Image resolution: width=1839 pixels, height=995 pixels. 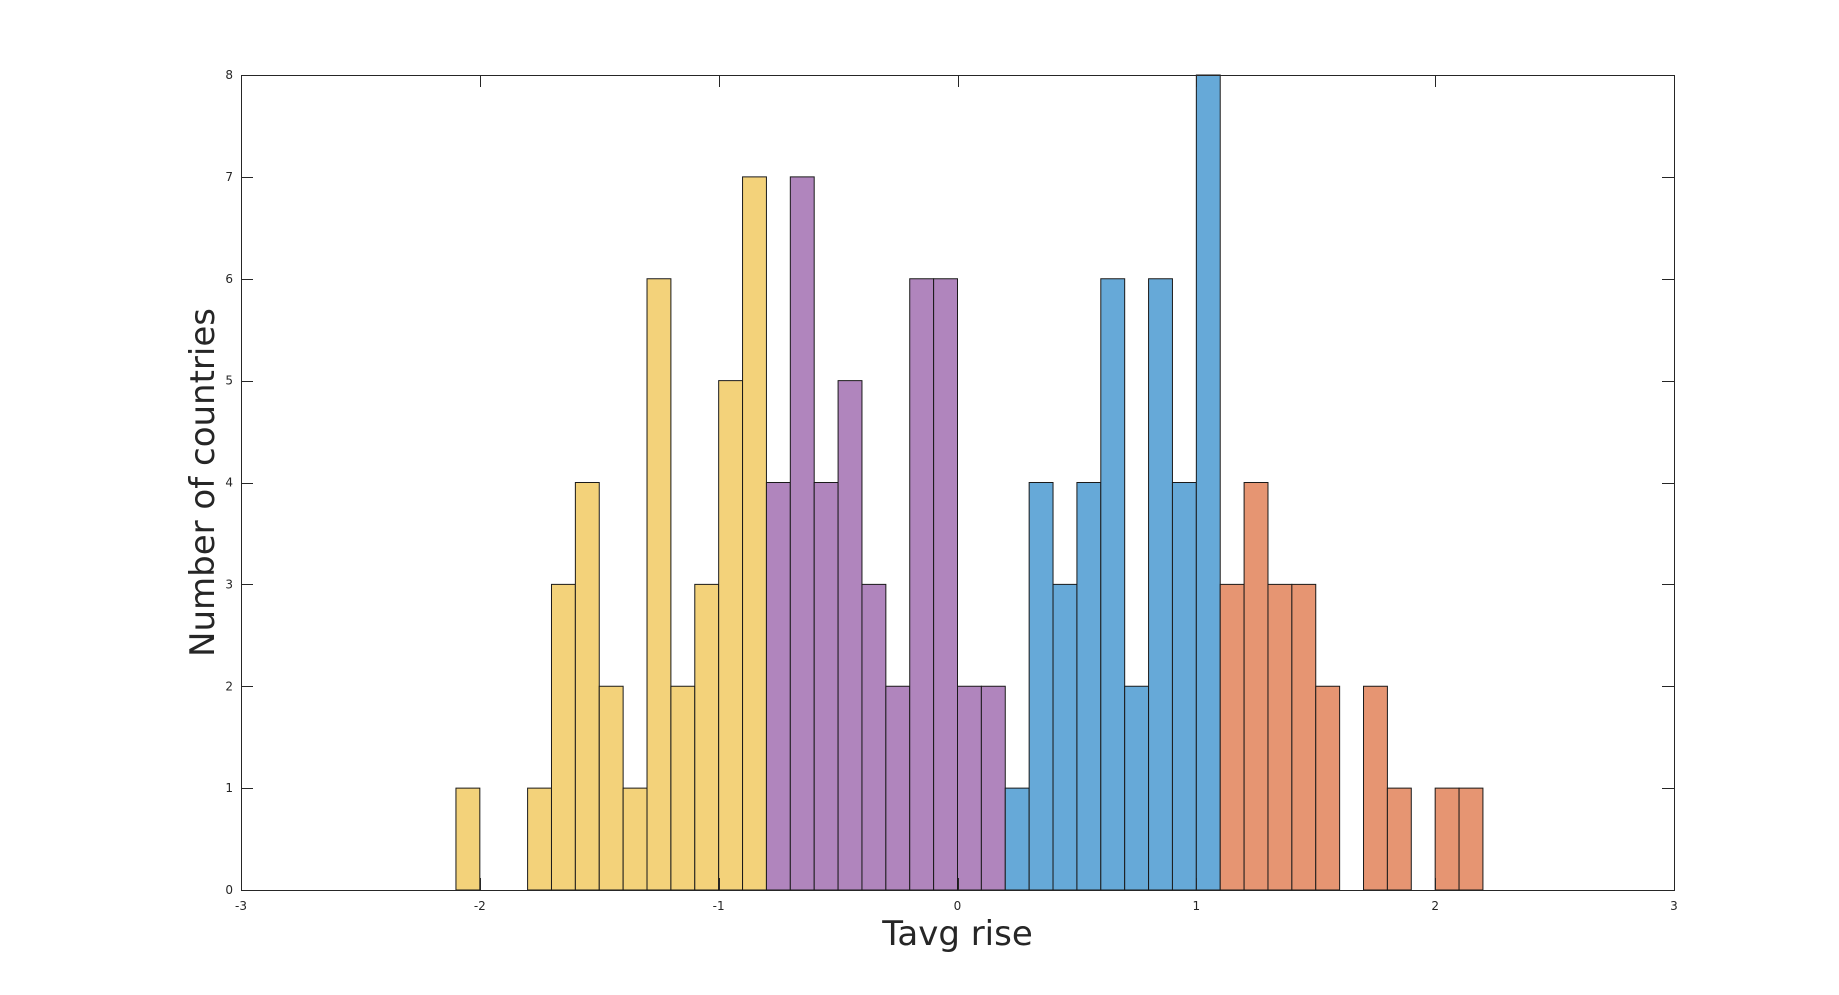 What do you see at coordinates (241, 906) in the screenshot?
I see `x-tick-label: -3` at bounding box center [241, 906].